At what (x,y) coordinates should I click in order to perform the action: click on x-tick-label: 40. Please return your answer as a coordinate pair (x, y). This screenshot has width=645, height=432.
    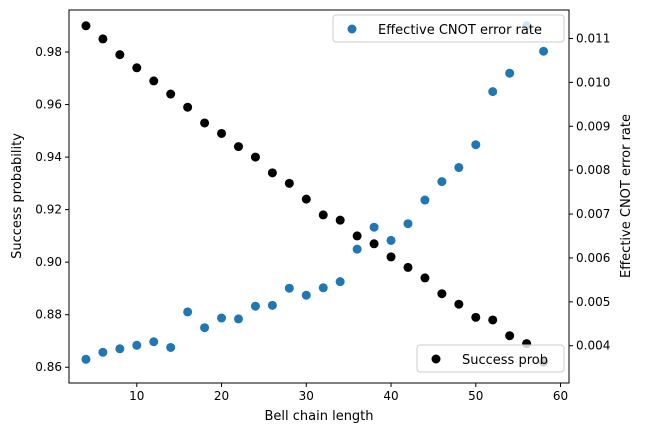
    Looking at the image, I should click on (390, 396).